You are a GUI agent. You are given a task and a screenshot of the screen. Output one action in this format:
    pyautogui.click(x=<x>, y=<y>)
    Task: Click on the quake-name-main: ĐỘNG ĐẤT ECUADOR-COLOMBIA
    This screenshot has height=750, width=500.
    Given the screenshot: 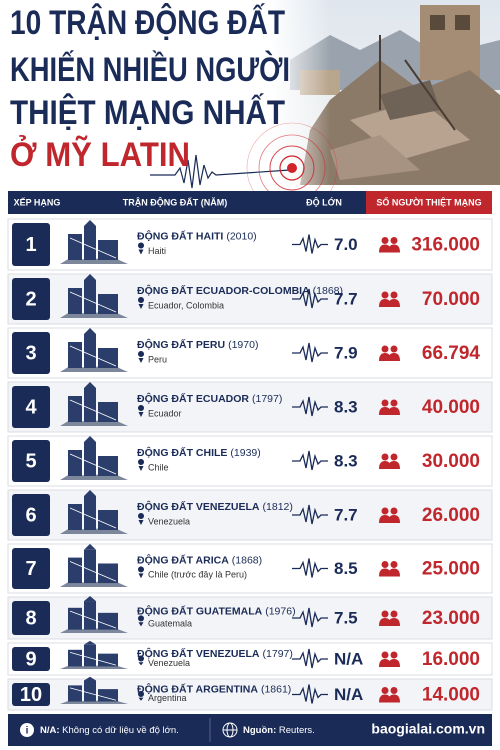 What is the action you would take?
    pyautogui.click(x=223, y=290)
    